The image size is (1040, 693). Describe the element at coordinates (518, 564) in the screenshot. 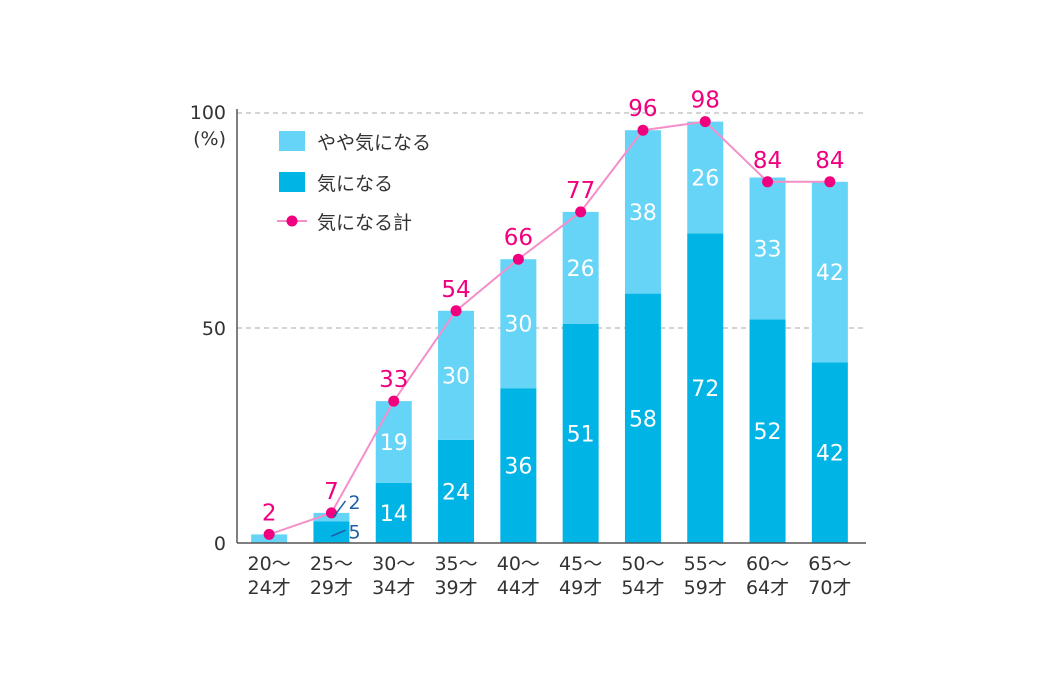

I see `x-tick-label: 40〜` at that location.